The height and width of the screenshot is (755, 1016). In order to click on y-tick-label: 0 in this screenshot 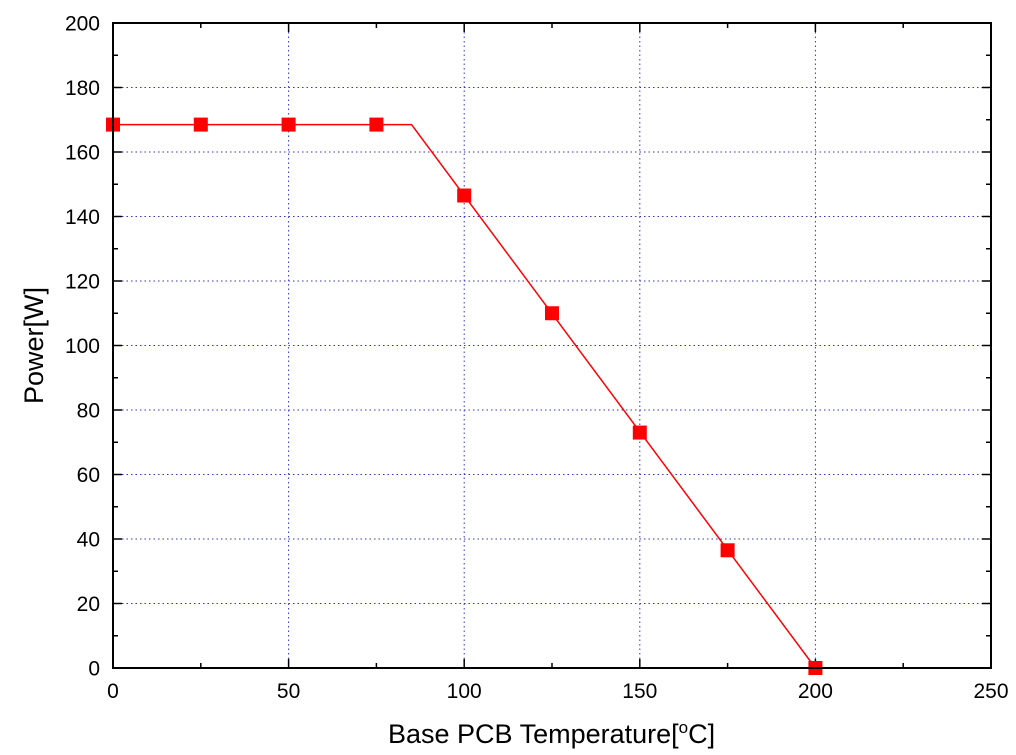, I will do `click(94, 669)`.